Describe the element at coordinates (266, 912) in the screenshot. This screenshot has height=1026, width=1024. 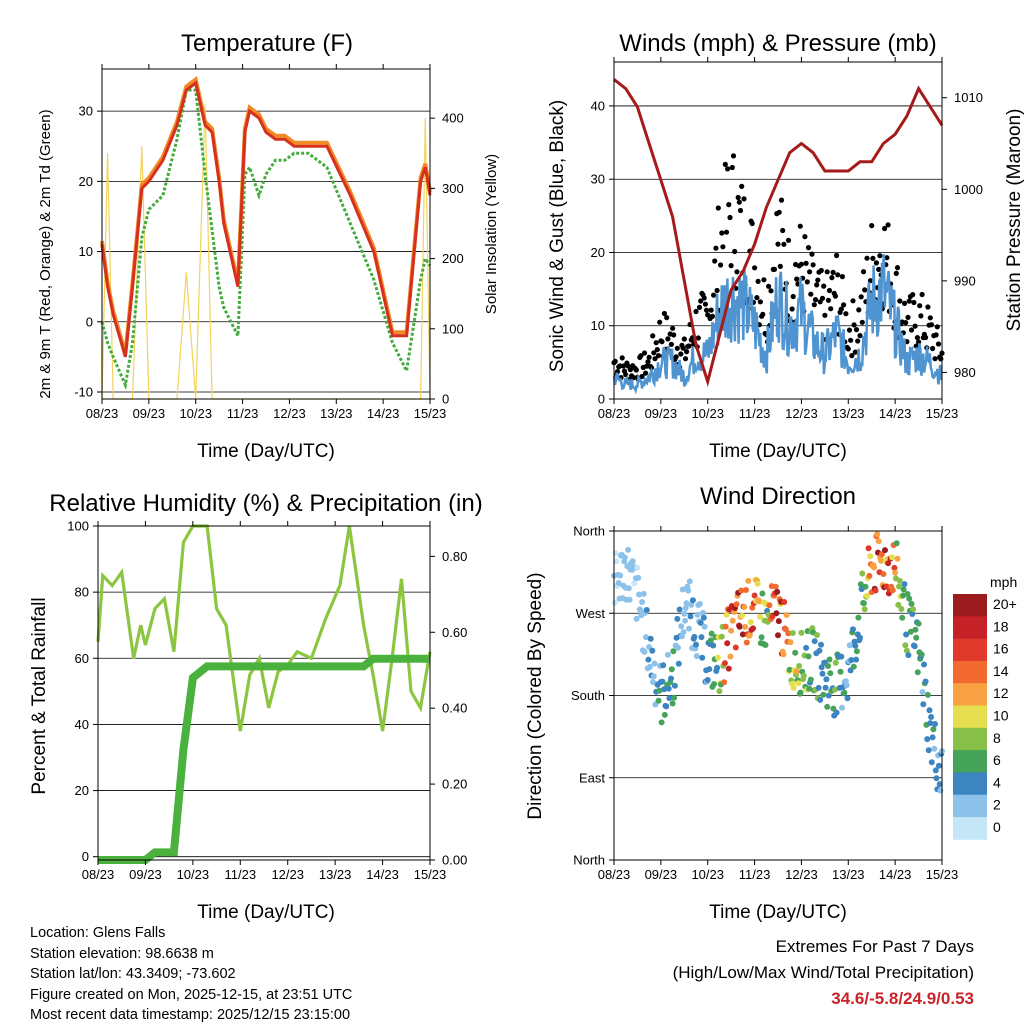
I see `humidity-xlabel: Time (Day/UTC)` at that location.